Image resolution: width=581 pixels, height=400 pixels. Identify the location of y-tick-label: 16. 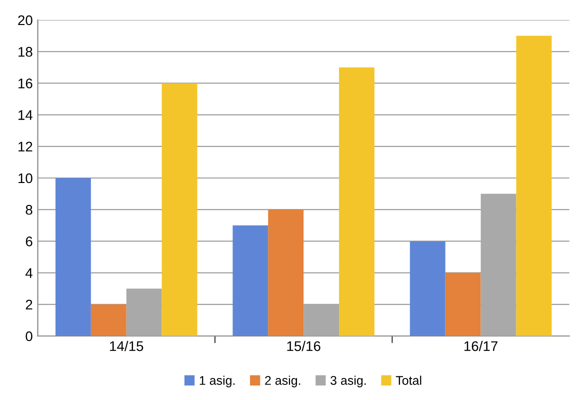
(25, 83).